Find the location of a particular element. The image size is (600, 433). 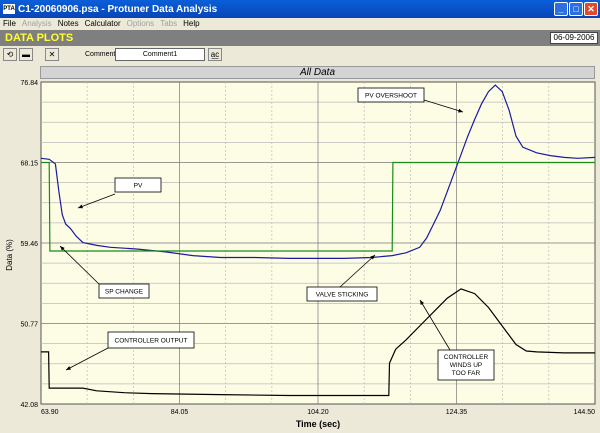

y-tick-label: 50.77 is located at coordinates (29, 325).